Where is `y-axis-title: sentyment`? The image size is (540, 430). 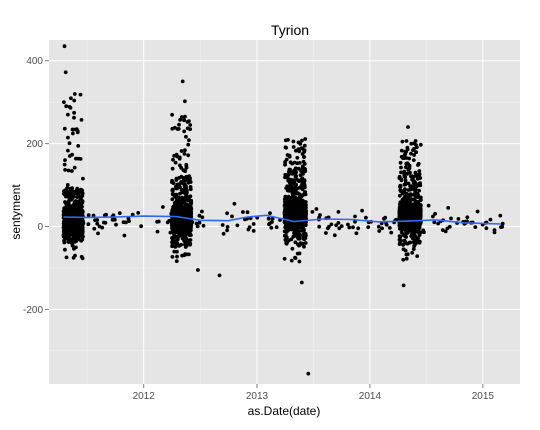
y-axis-title: sentyment is located at coordinates (16, 212).